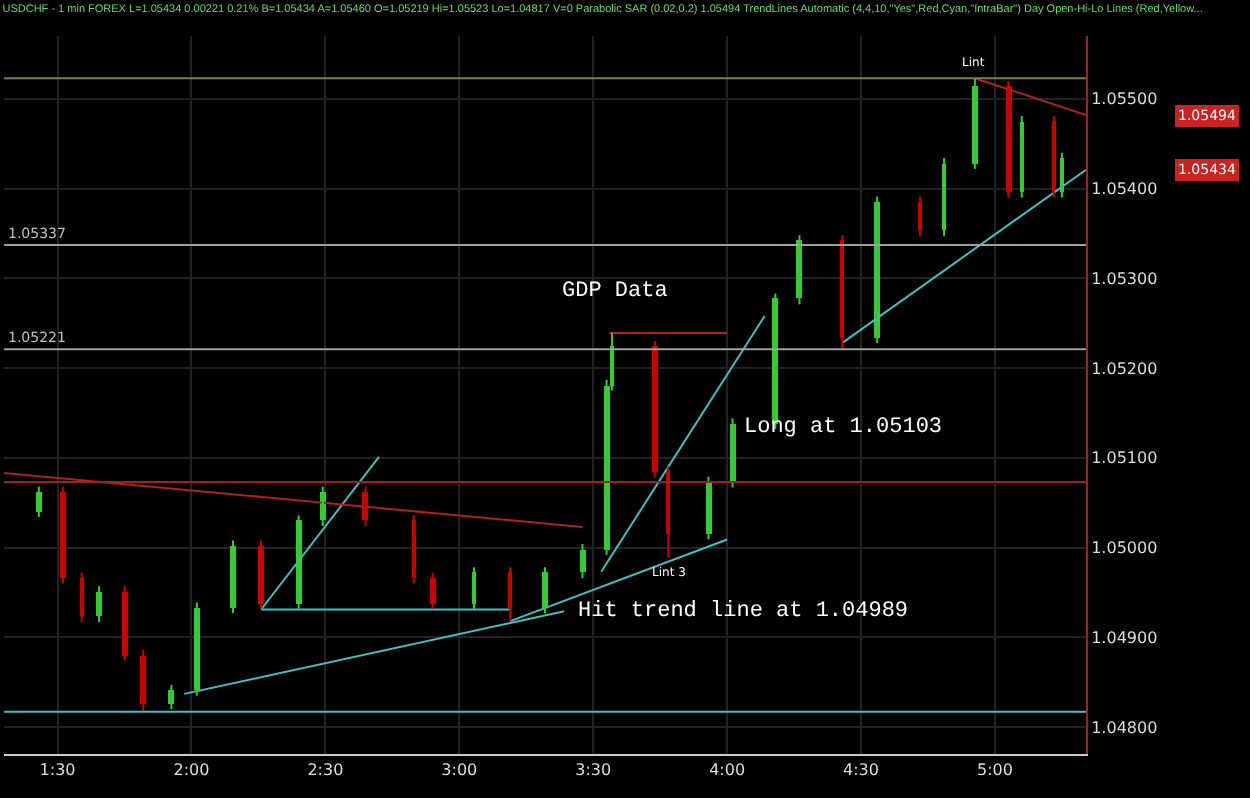 The height and width of the screenshot is (798, 1250). I want to click on x-tick-label: 3:30, so click(593, 770).